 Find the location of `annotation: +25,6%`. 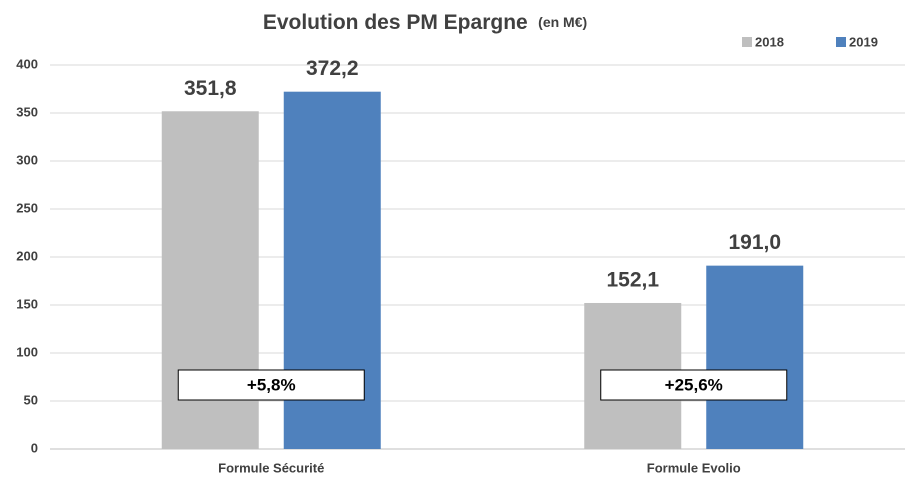

annotation: +25,6% is located at coordinates (694, 384).